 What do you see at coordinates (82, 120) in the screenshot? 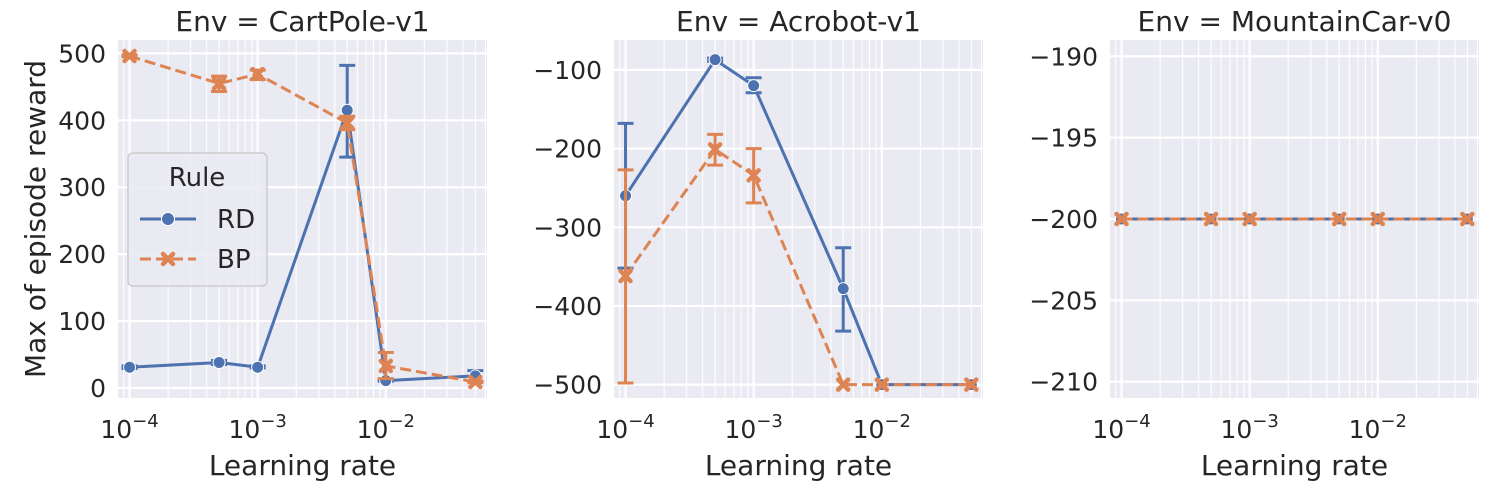
I see `y-tick-label: 400` at bounding box center [82, 120].